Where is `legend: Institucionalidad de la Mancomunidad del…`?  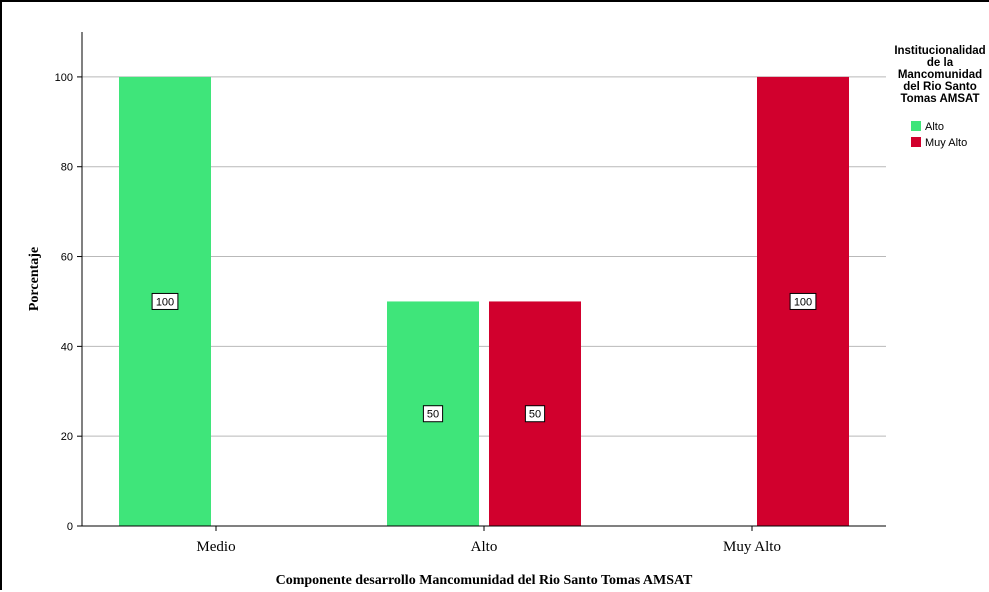
legend: Institucionalidad de la Mancomunidad del… is located at coordinates (939, 97).